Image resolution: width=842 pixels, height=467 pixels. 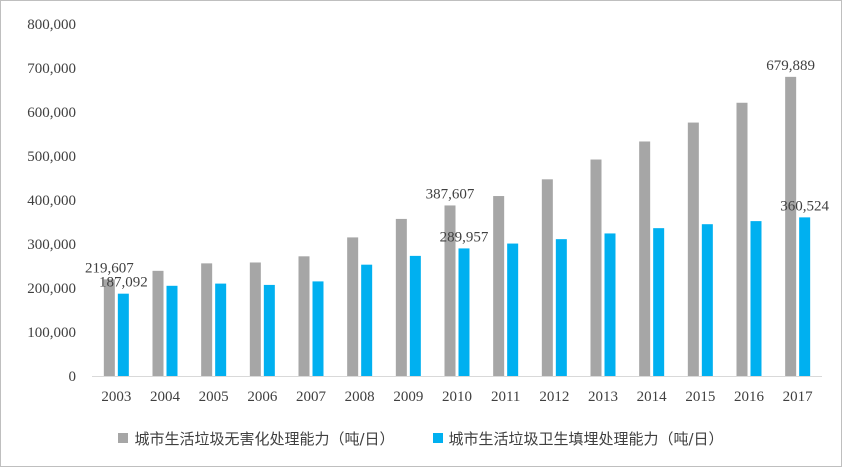 What do you see at coordinates (586, 438) in the screenshot?
I see `legend-label-landfill: 城市生活垃圾卫生填埋处理能力（吨/日）` at bounding box center [586, 438].